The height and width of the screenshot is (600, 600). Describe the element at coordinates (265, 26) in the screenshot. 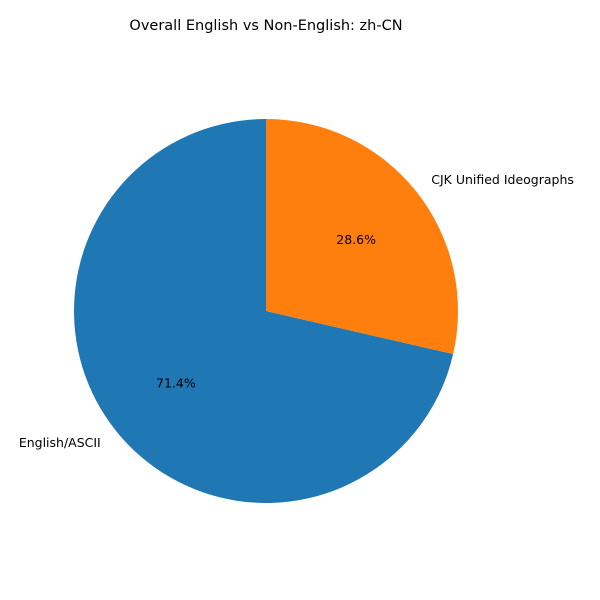

I see `chart-title: Overall English vs Non-English: zh-CN` at that location.